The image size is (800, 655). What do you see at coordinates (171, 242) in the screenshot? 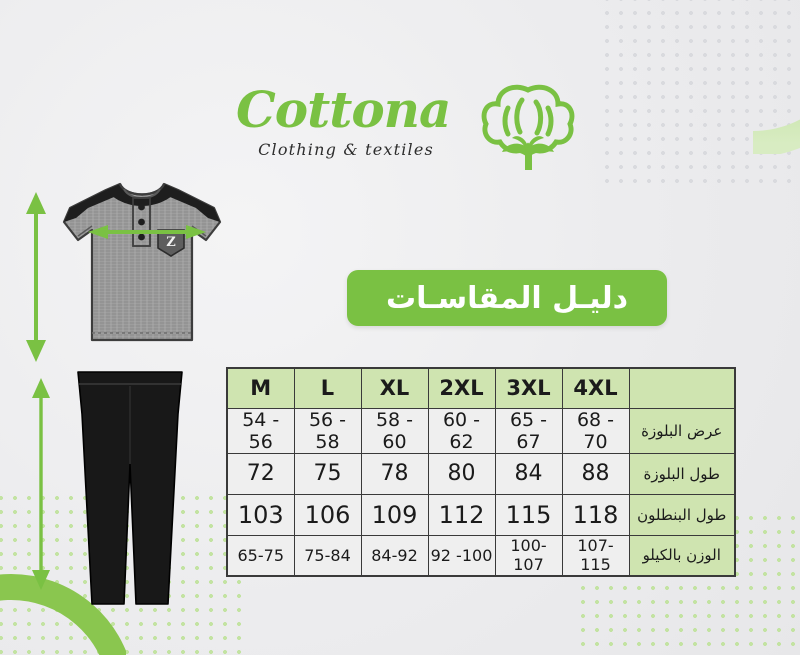
I see `svg-text: Z` at bounding box center [171, 242].